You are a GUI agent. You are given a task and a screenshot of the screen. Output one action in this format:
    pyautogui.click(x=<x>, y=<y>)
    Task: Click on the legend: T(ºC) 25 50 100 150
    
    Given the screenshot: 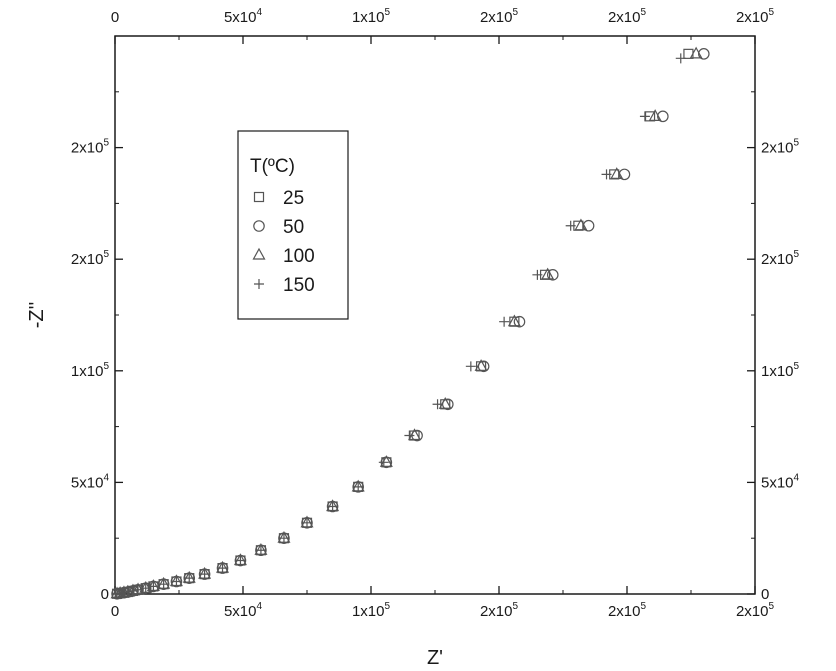 What is the action you would take?
    pyautogui.click(x=293, y=225)
    